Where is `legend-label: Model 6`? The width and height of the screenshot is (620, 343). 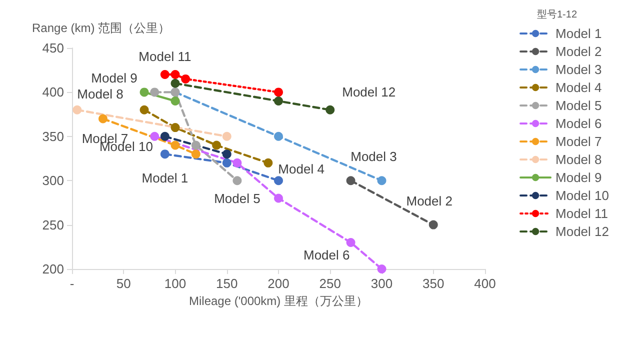 legend-label: Model 6 is located at coordinates (579, 123).